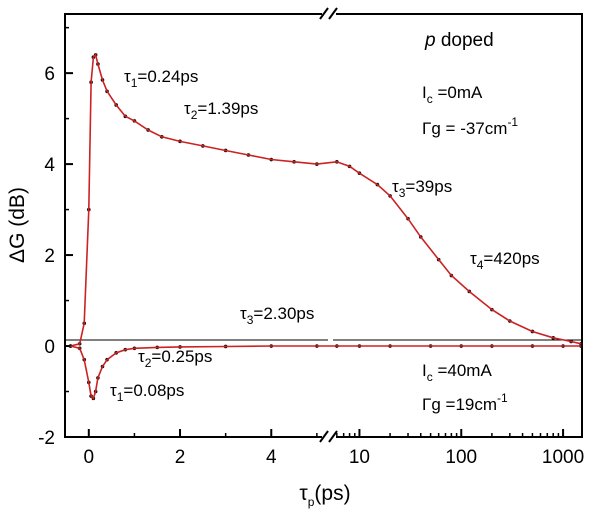  What do you see at coordinates (221, 110) in the screenshot?
I see `tau2-top-label: τ2=1.39ps` at bounding box center [221, 110].